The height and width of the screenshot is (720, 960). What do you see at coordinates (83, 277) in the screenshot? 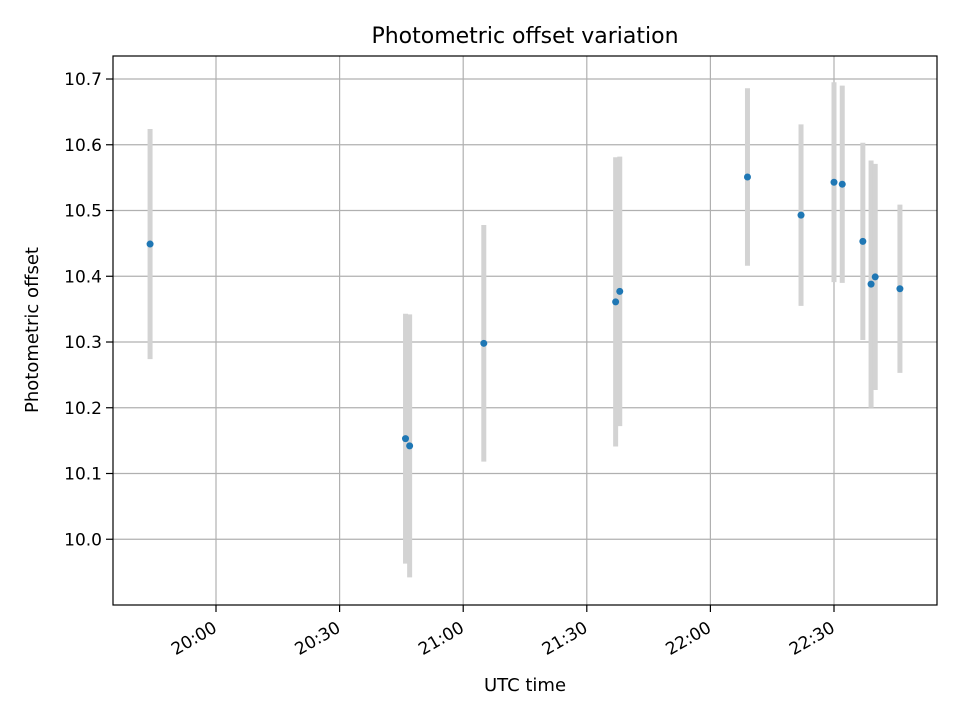
I see `y-tick-label: 10.4` at bounding box center [83, 277].